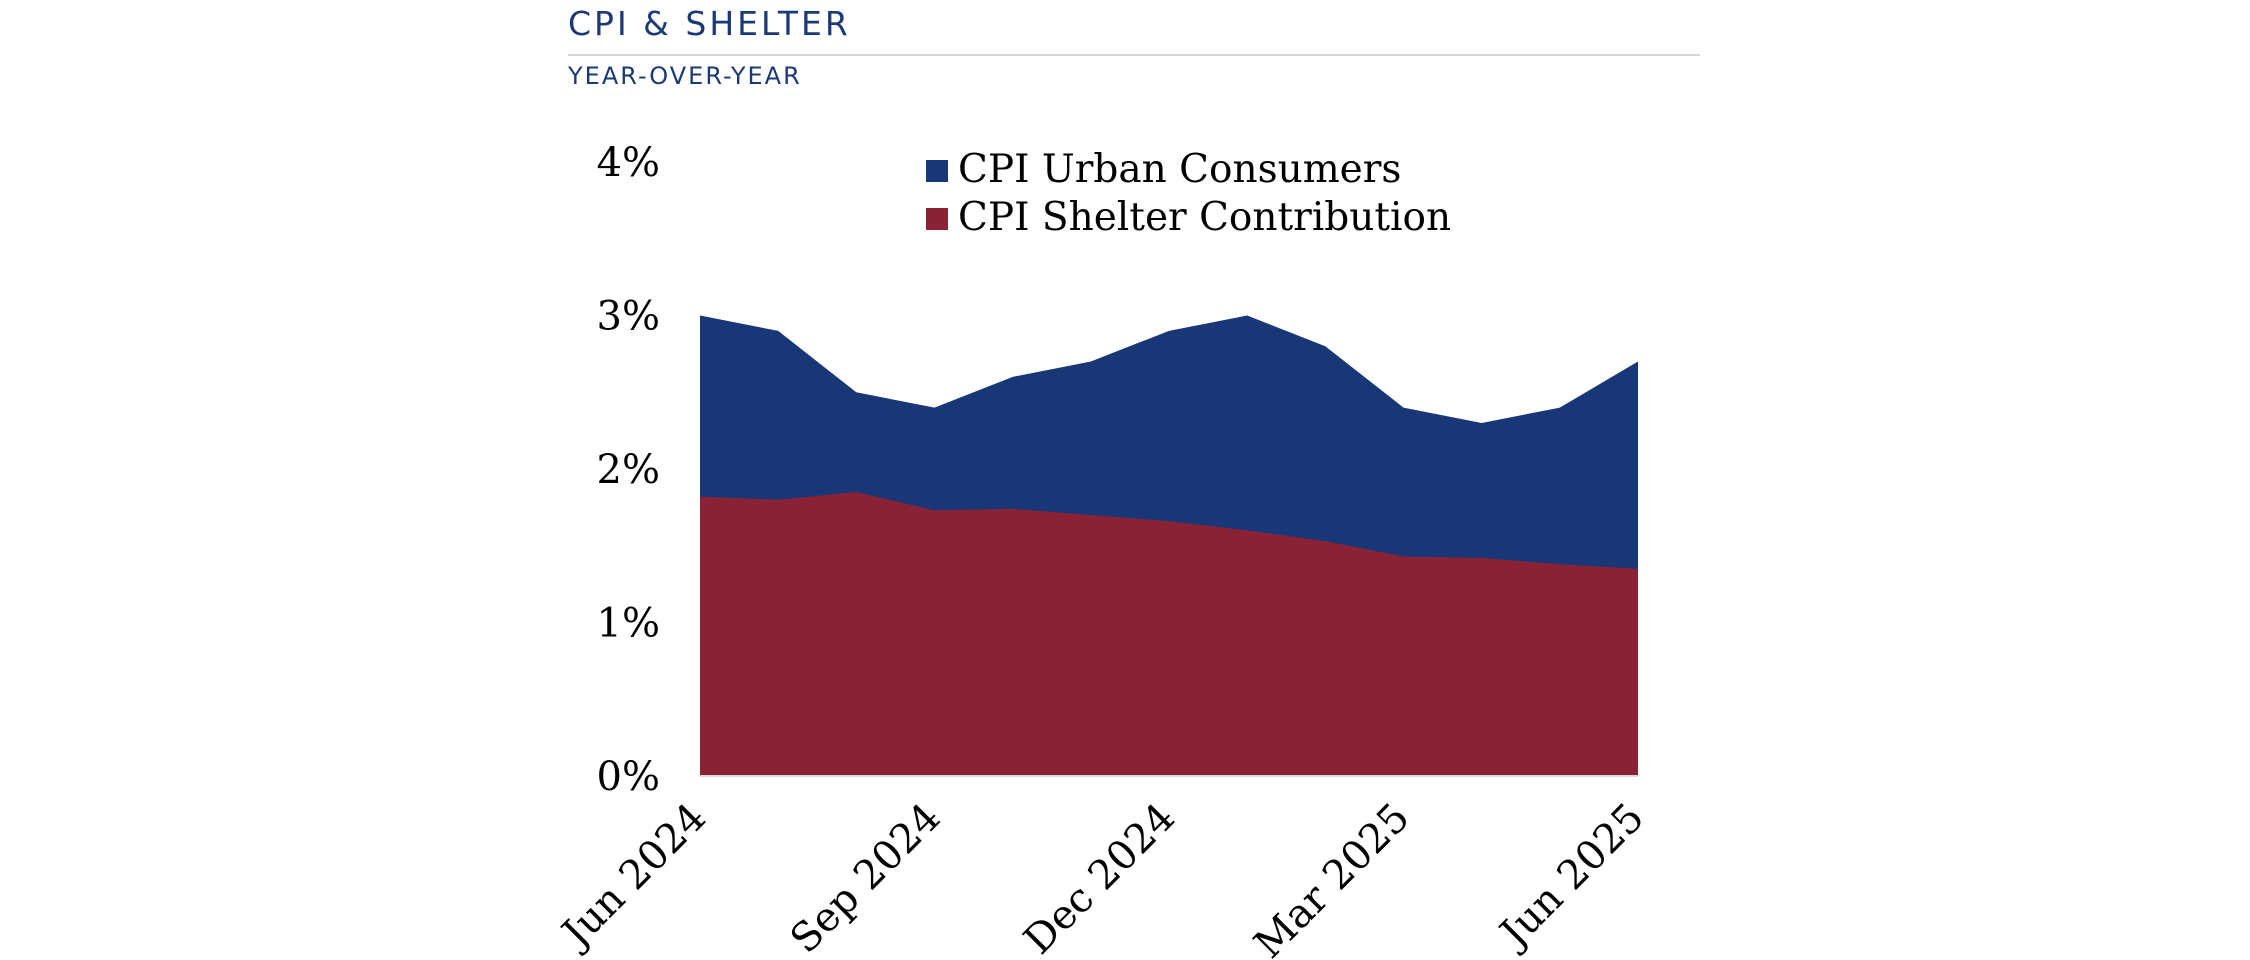  I want to click on title-divider, so click(1134, 55).